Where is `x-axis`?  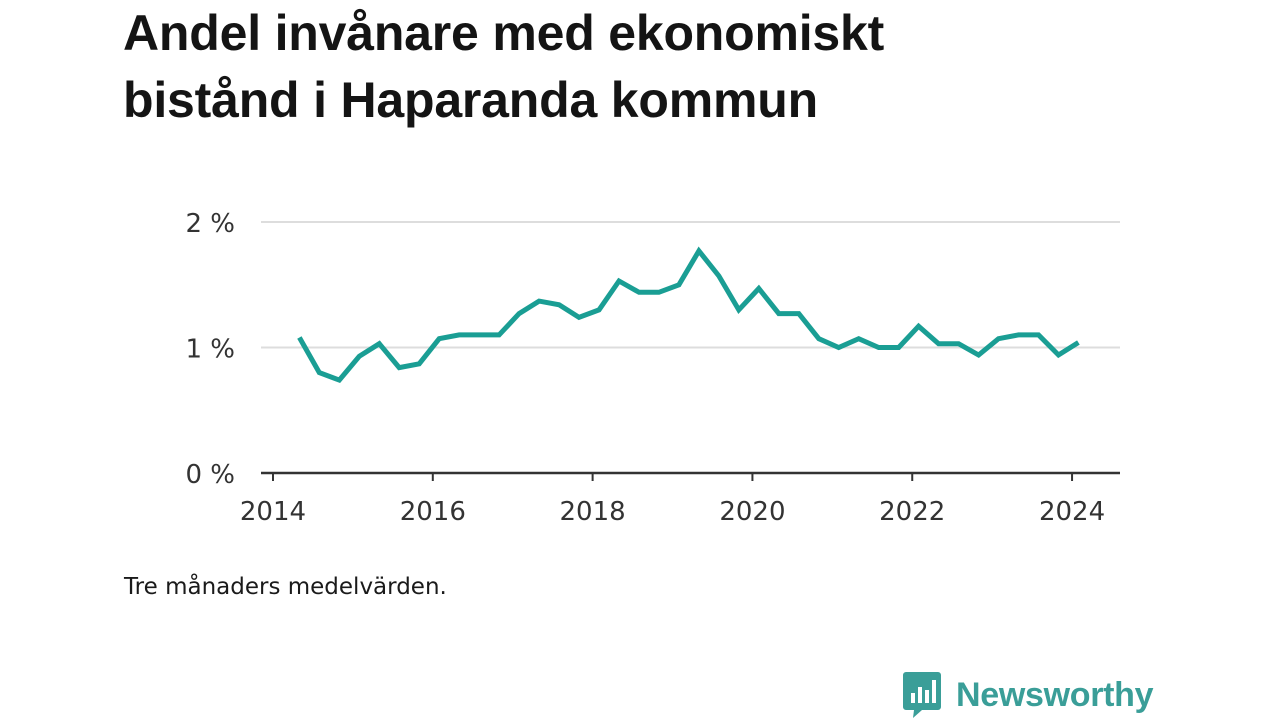 x-axis is located at coordinates (690, 476).